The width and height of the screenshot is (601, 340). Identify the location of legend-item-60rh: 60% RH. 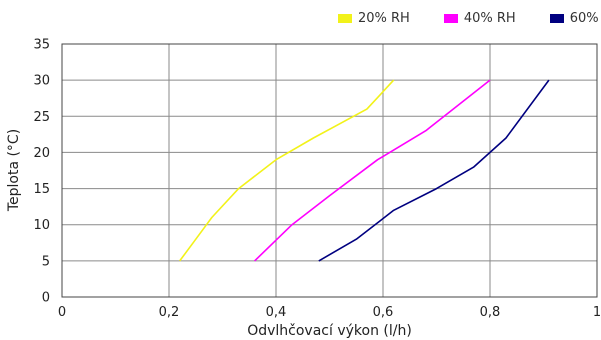
(575, 18).